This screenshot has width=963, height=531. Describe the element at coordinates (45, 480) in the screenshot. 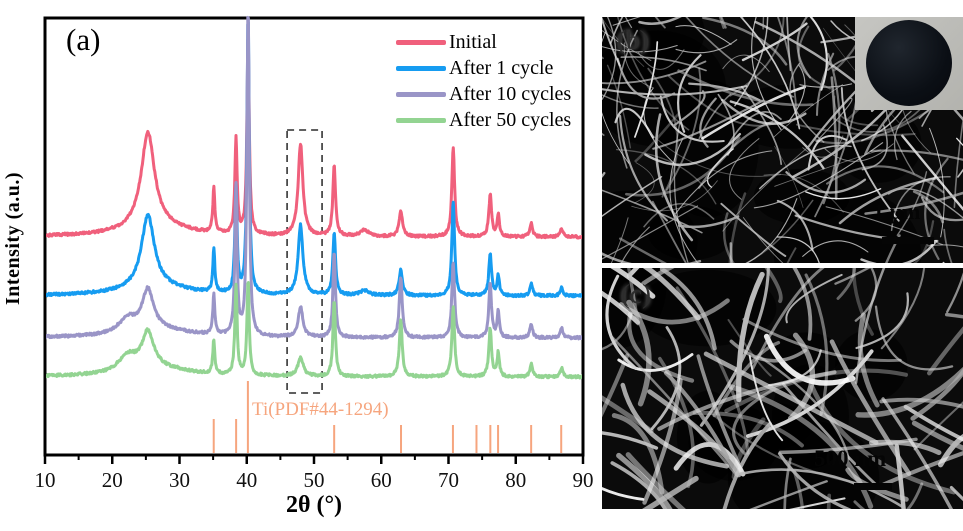

I see `x-tick-label: 10` at that location.